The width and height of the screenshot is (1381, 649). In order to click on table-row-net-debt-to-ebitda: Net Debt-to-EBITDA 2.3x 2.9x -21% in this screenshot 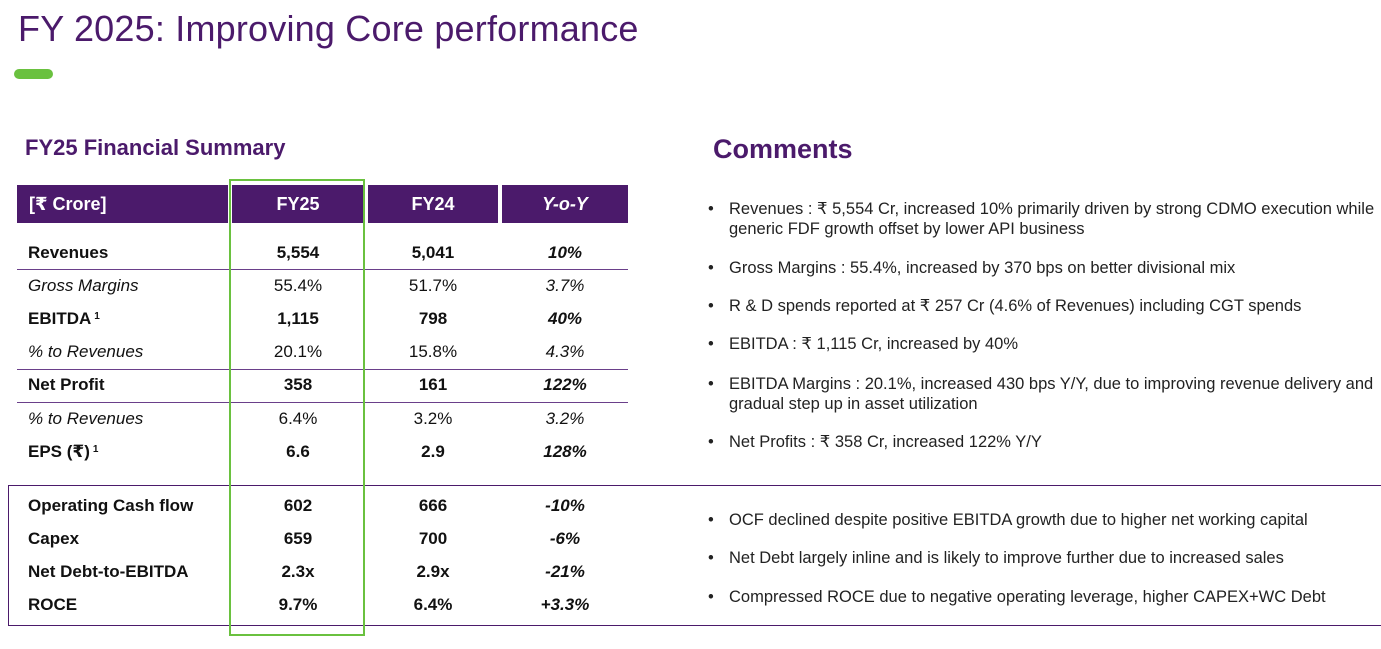, I will do `click(322, 572)`.